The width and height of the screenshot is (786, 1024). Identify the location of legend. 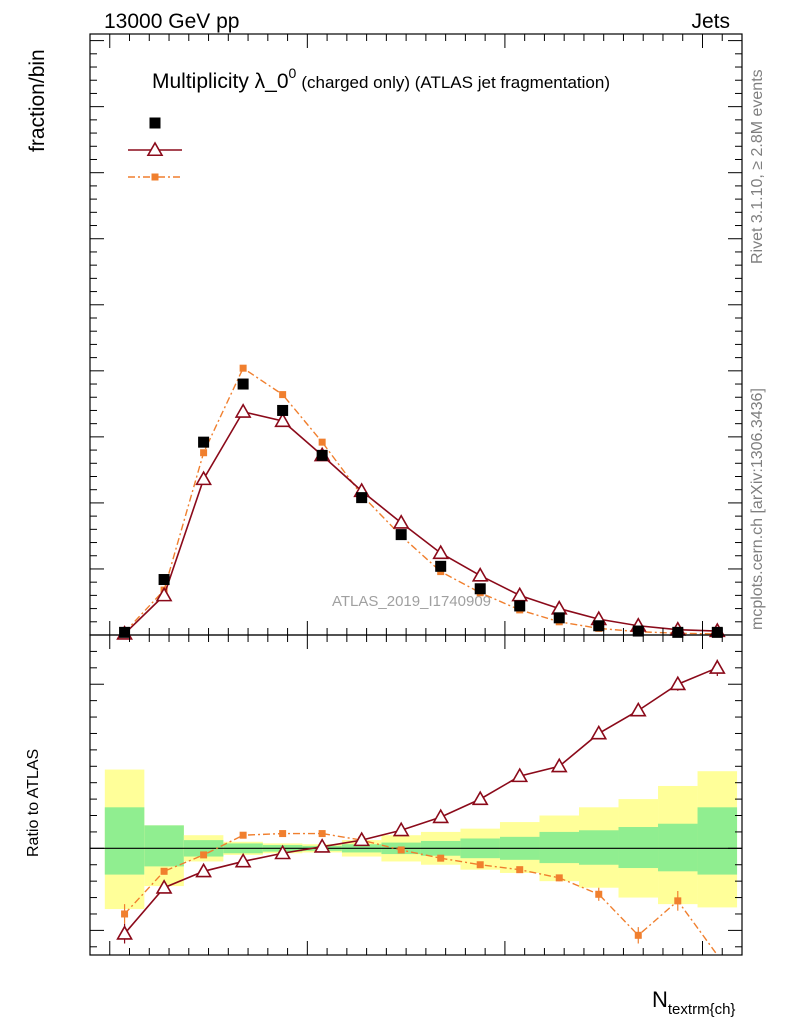
(155, 149).